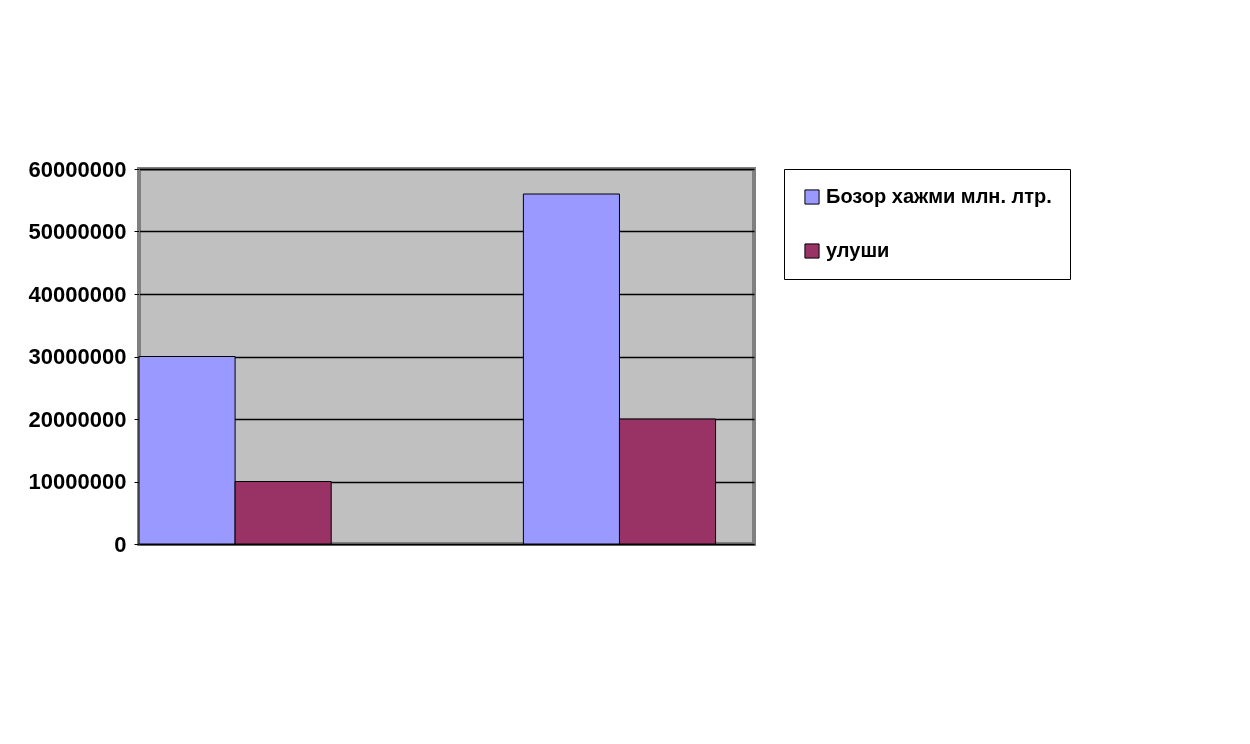  Describe the element at coordinates (77, 481) in the screenshot. I see `y-tick-label: 10000000` at that location.